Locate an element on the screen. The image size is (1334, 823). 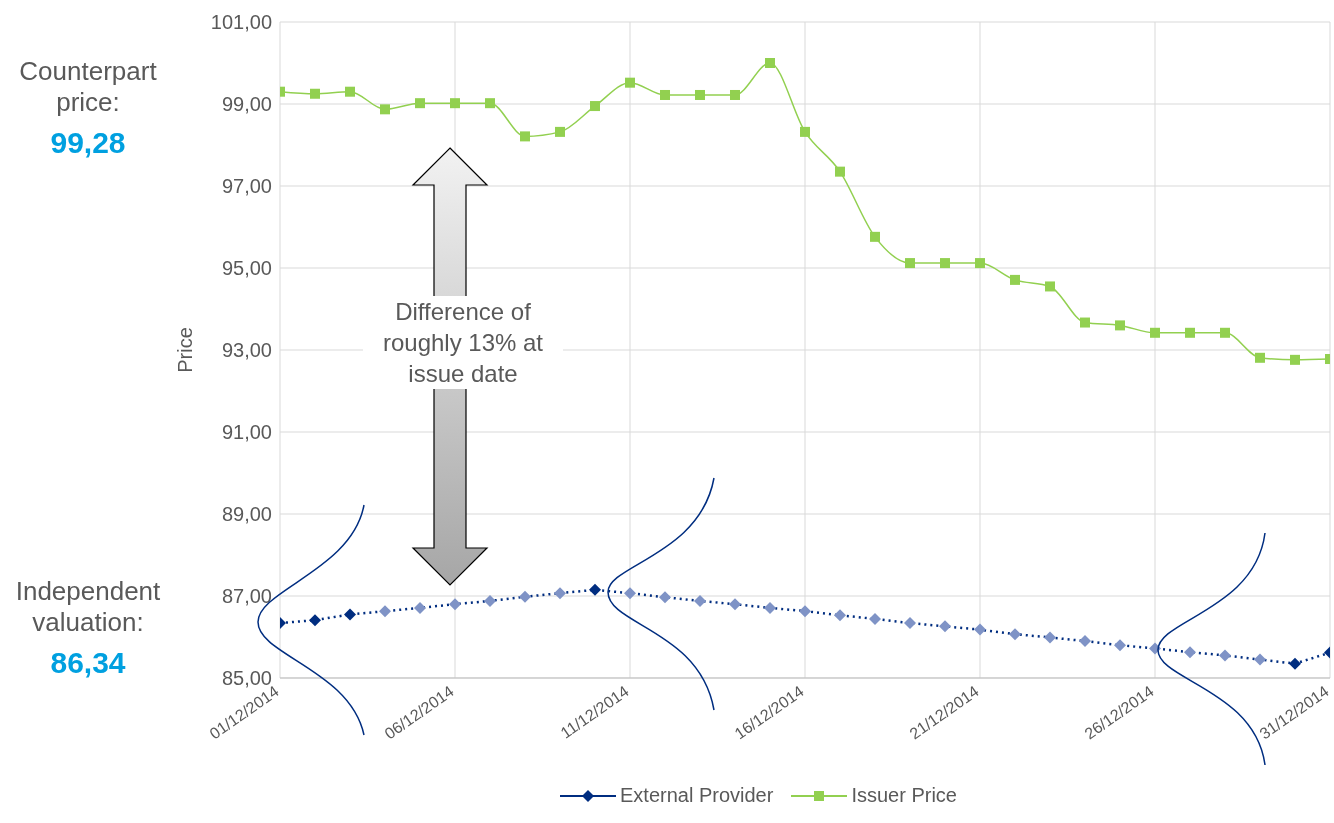
y-tick-label: 97,00 is located at coordinates (246, 186).